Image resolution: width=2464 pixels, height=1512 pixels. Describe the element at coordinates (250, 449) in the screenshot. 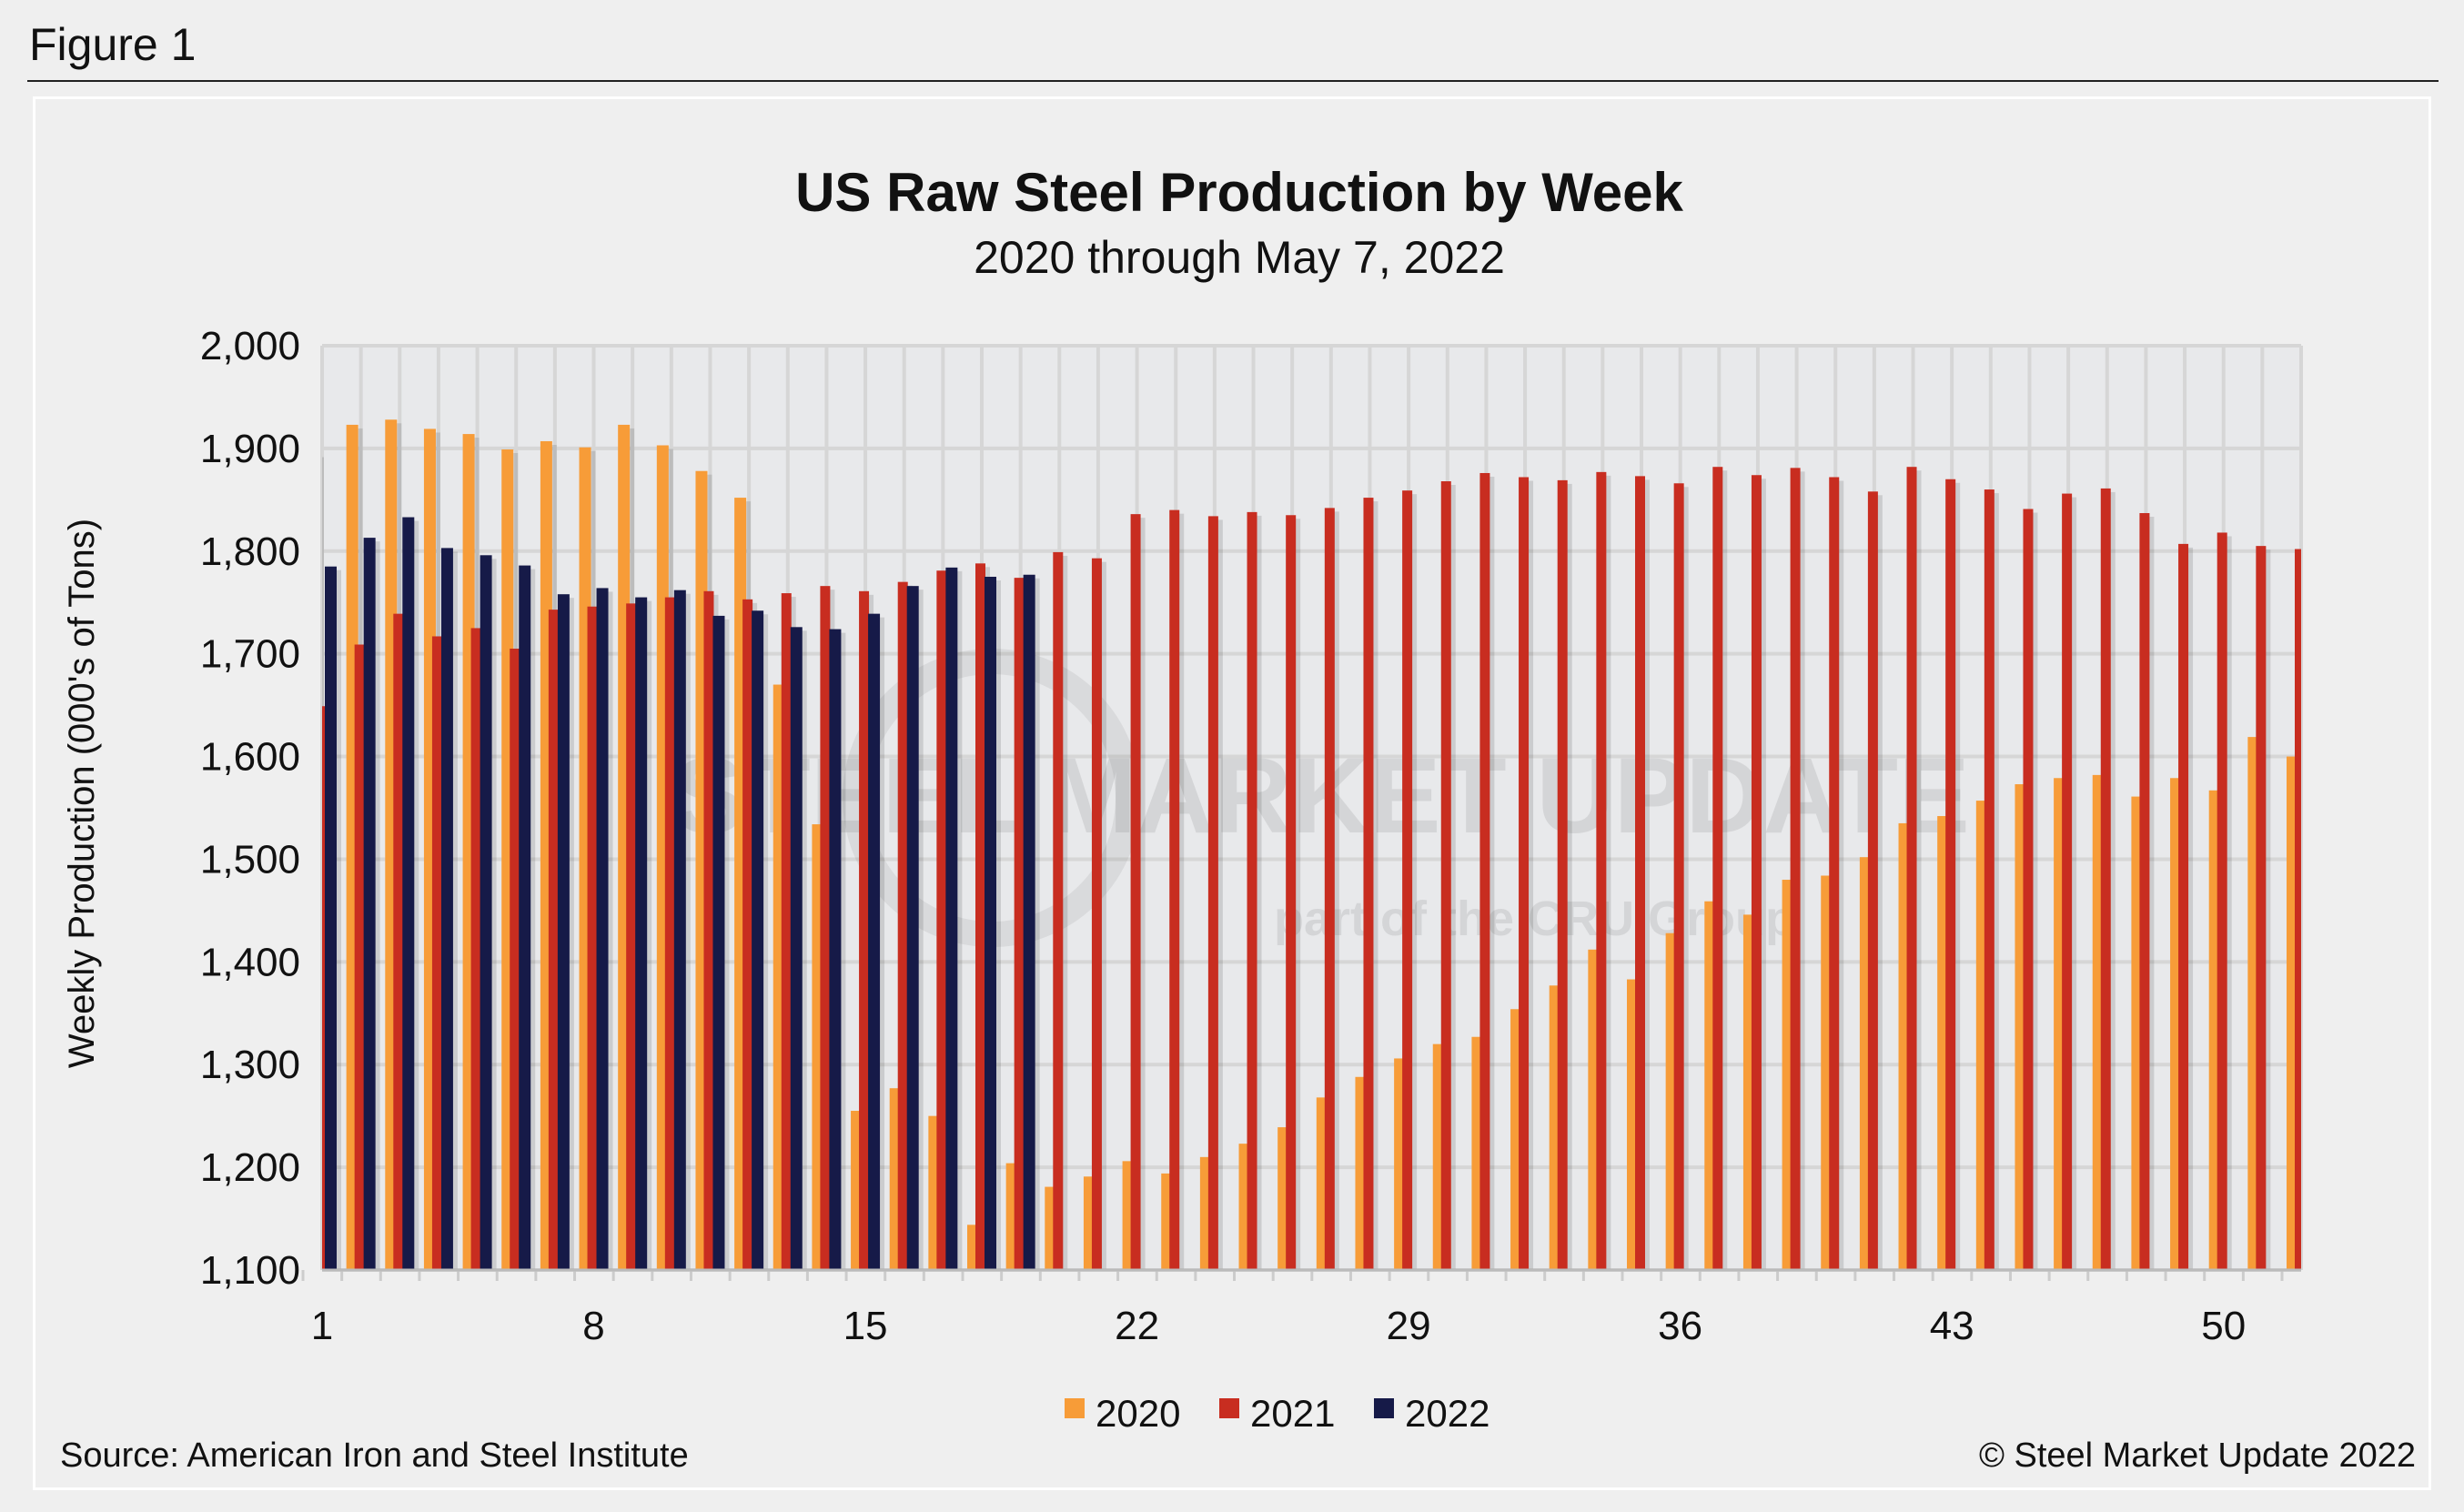

I see `y-tick-label: 1,900` at that location.